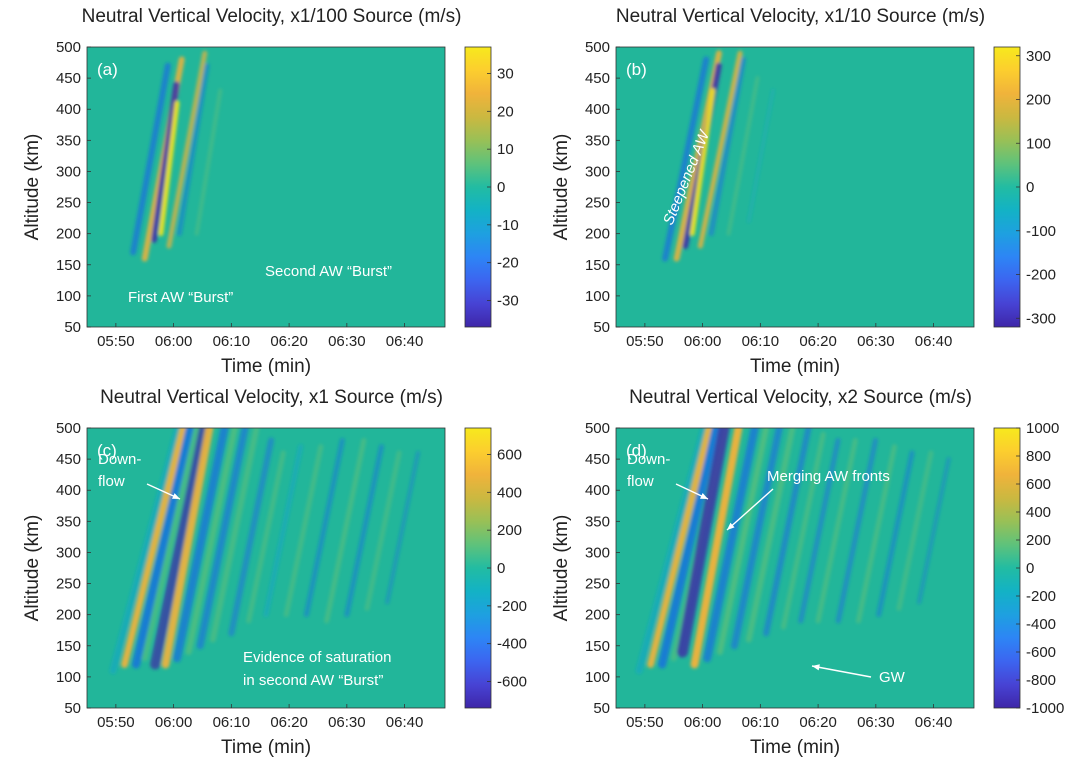  I want to click on colorbar-tick-label: 800, so click(1038, 456).